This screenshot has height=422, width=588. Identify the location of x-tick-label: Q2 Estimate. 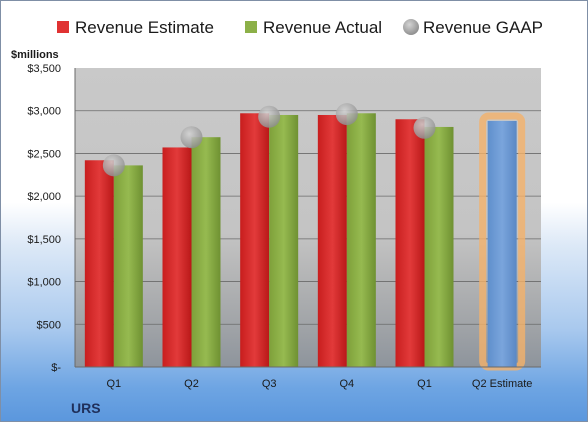
(502, 384).